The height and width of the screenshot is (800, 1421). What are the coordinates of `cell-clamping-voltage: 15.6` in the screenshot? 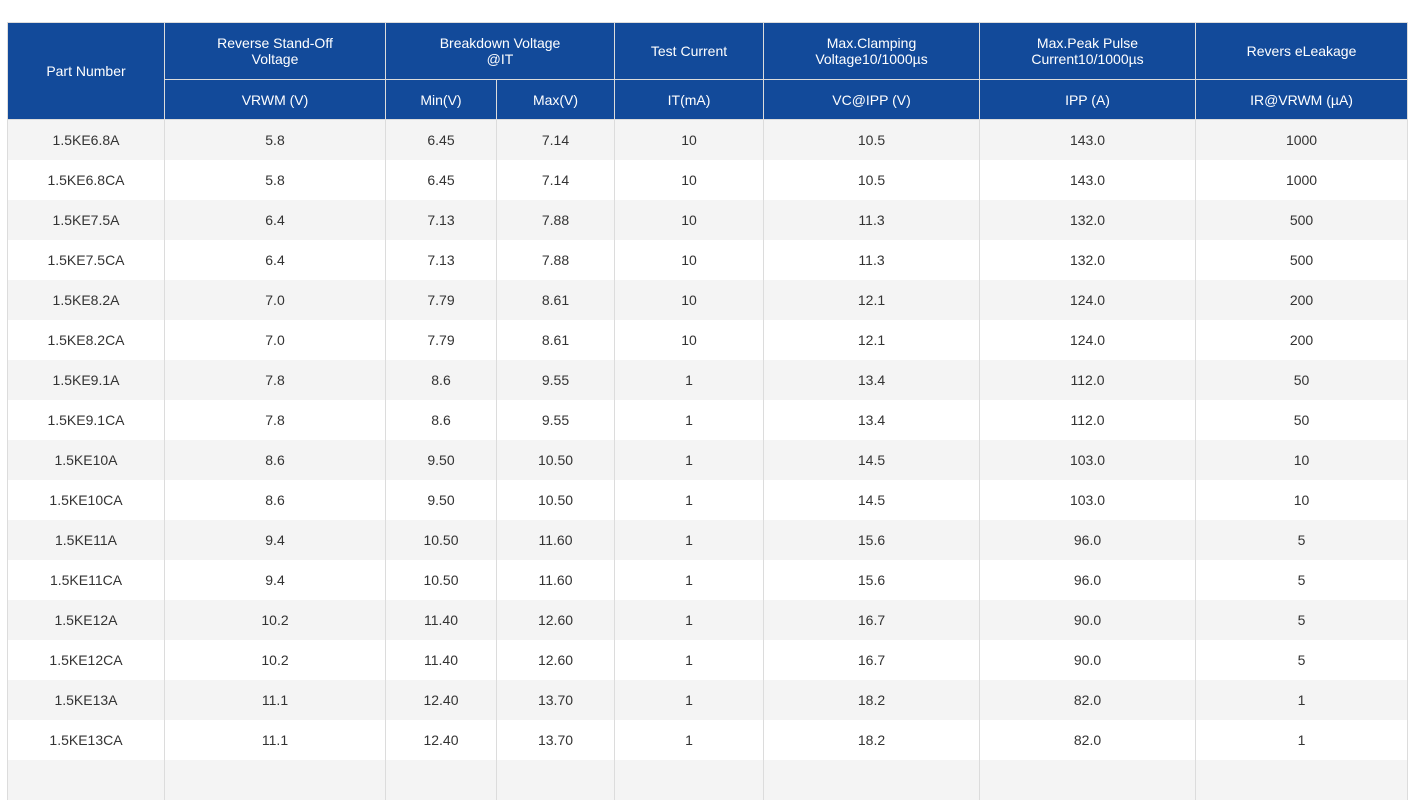 It's located at (872, 540).